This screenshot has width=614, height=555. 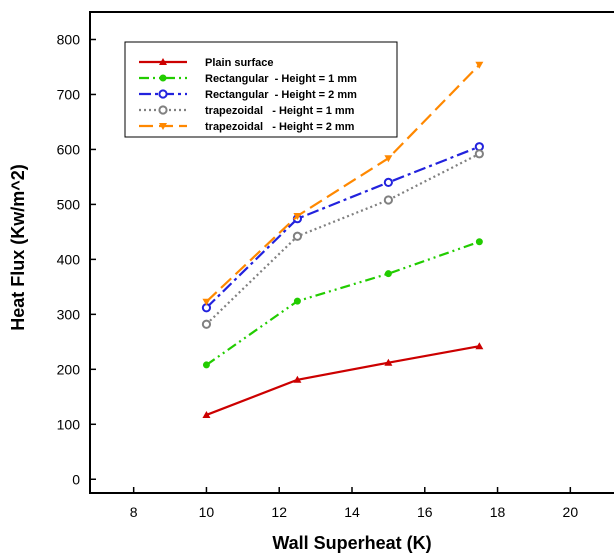 I want to click on x-tick-label: 12, so click(x=279, y=512).